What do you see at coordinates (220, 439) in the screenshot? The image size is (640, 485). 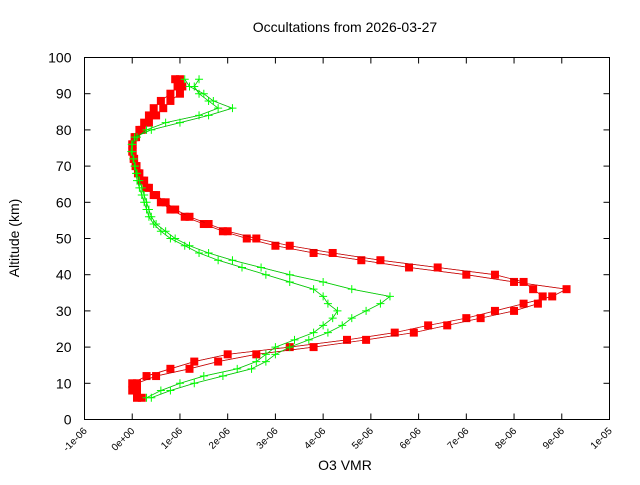 I see `x-tick-label: 2e-06` at bounding box center [220, 439].